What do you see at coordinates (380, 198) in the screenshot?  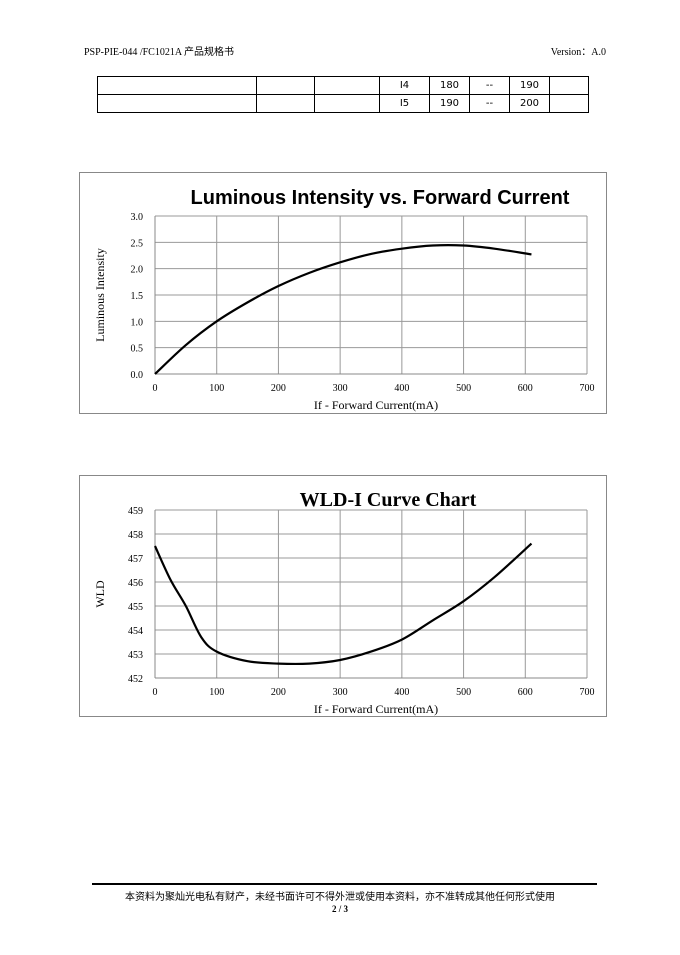 I see `chart-title: Luminous Intensity vs. Forward Current` at bounding box center [380, 198].